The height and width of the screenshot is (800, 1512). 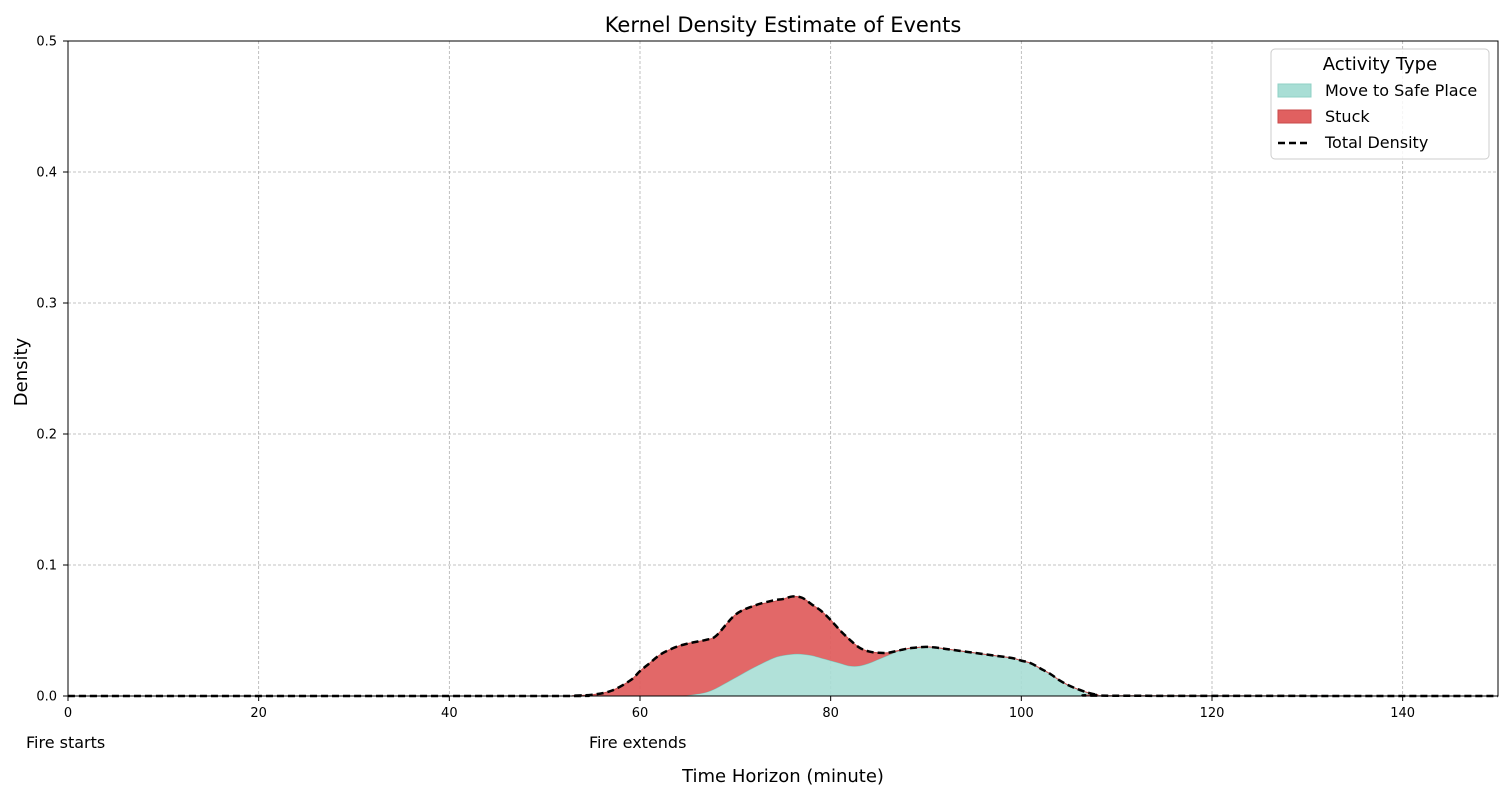 I want to click on legend-label-move-to-safe-place: Move to Safe Place, so click(x=1401, y=90).